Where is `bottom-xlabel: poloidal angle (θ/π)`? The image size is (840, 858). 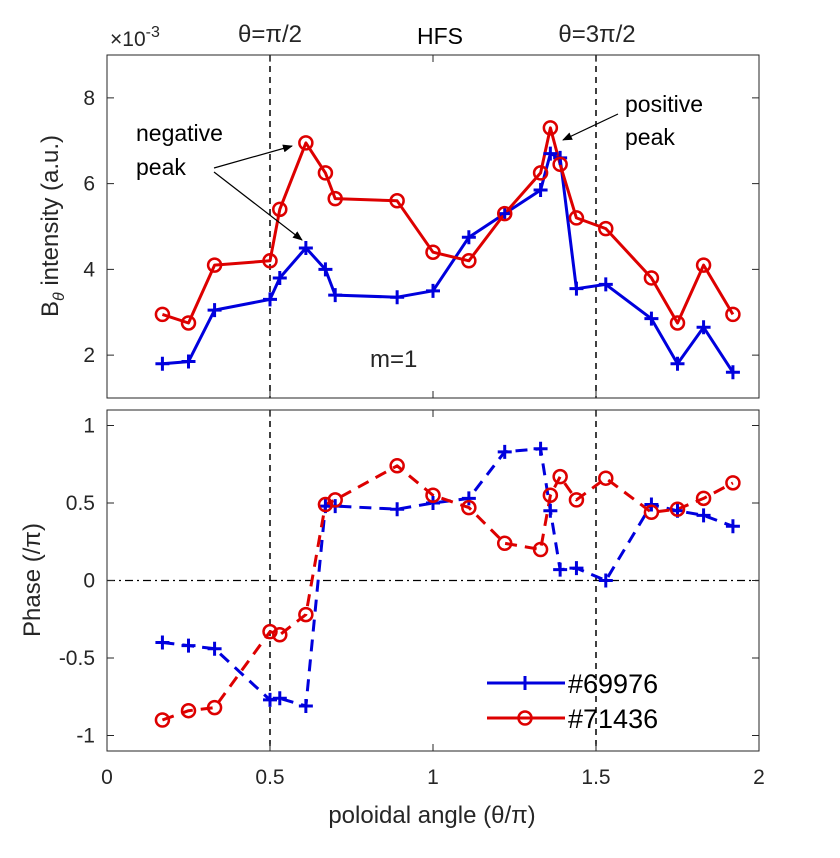 bottom-xlabel: poloidal angle (θ/π) is located at coordinates (431, 815).